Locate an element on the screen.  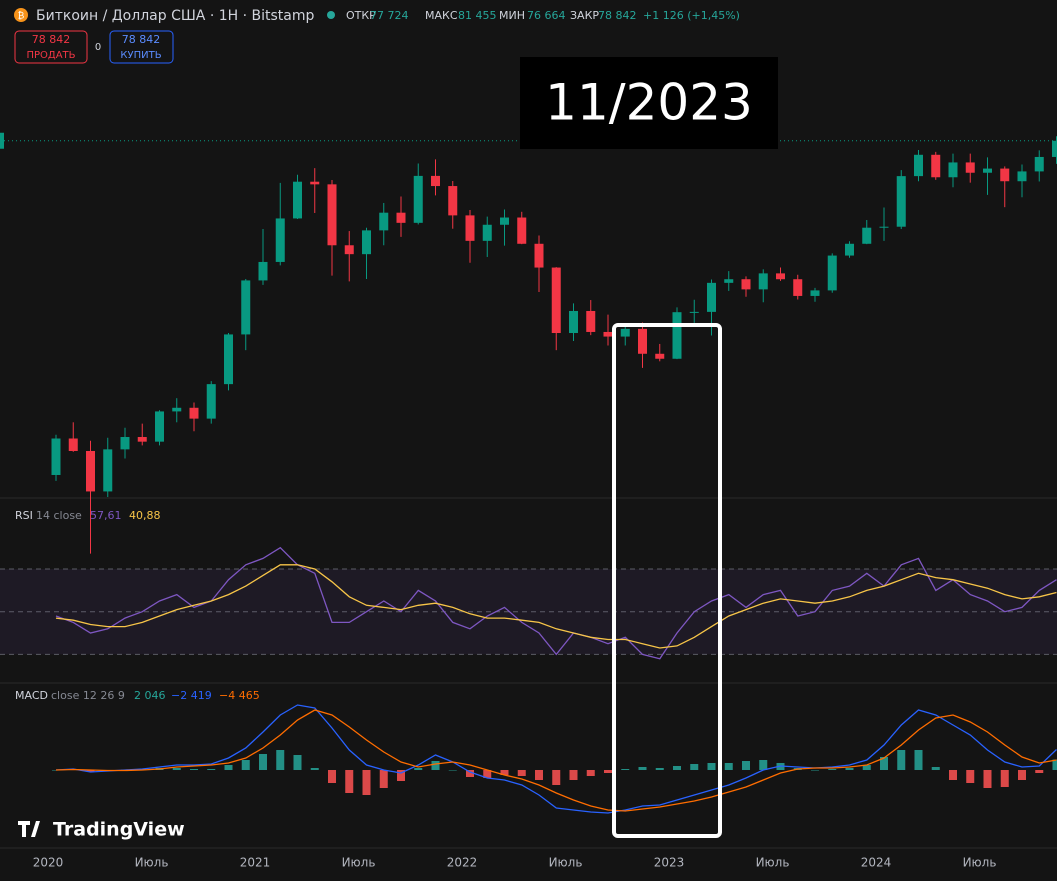
pane-readout: −4 465 is located at coordinates (239, 695).